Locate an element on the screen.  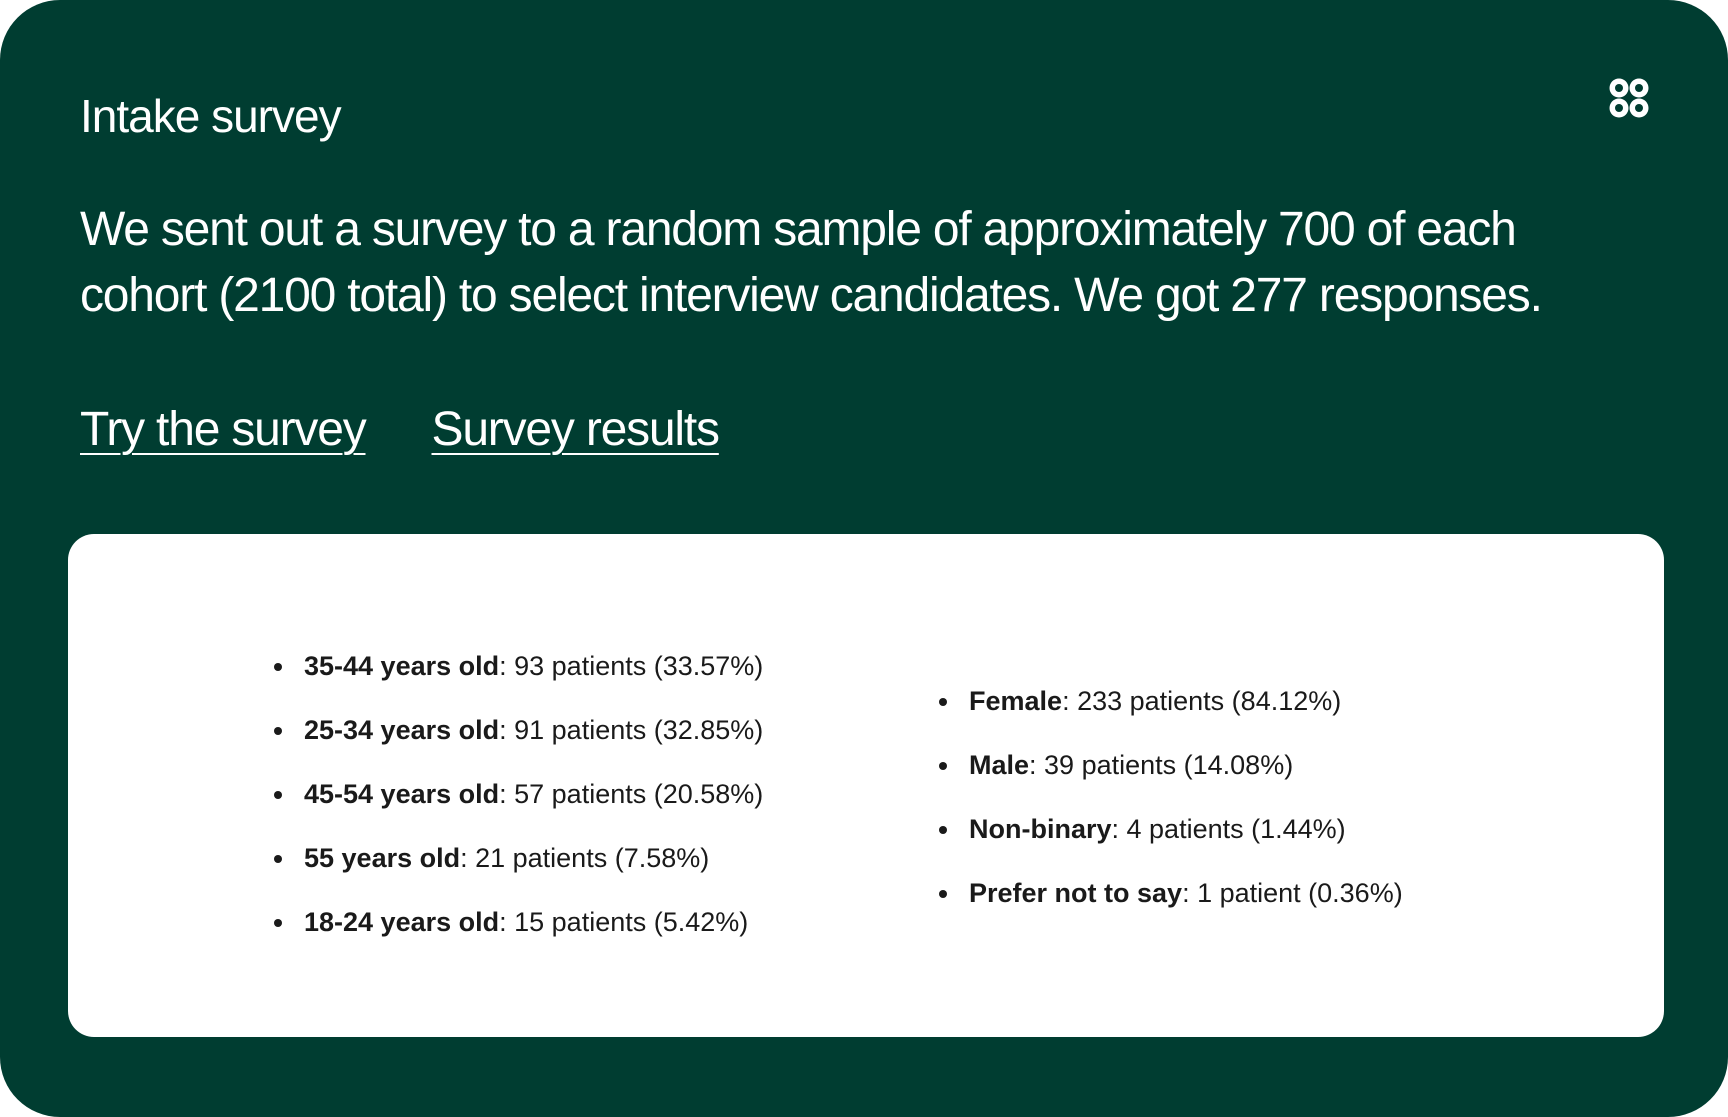
list-item: Female: 233 patients (84.12%) is located at coordinates (1168, 701).